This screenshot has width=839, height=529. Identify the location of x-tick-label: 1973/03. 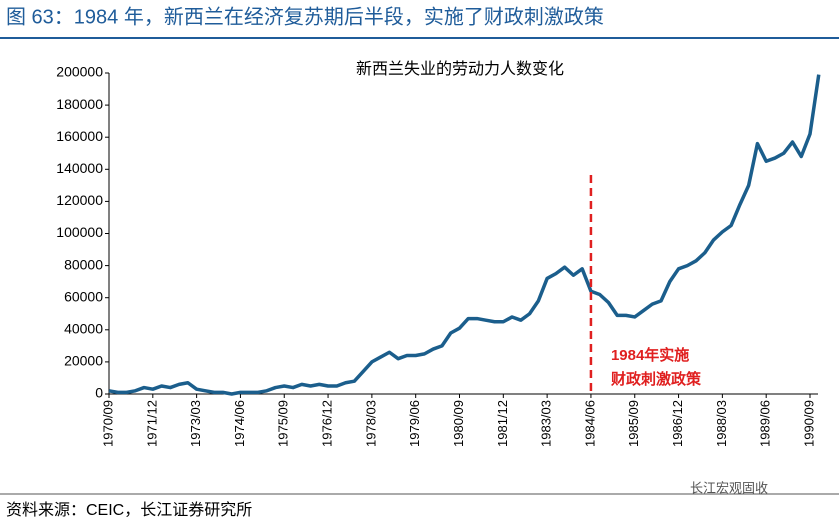
(195, 423).